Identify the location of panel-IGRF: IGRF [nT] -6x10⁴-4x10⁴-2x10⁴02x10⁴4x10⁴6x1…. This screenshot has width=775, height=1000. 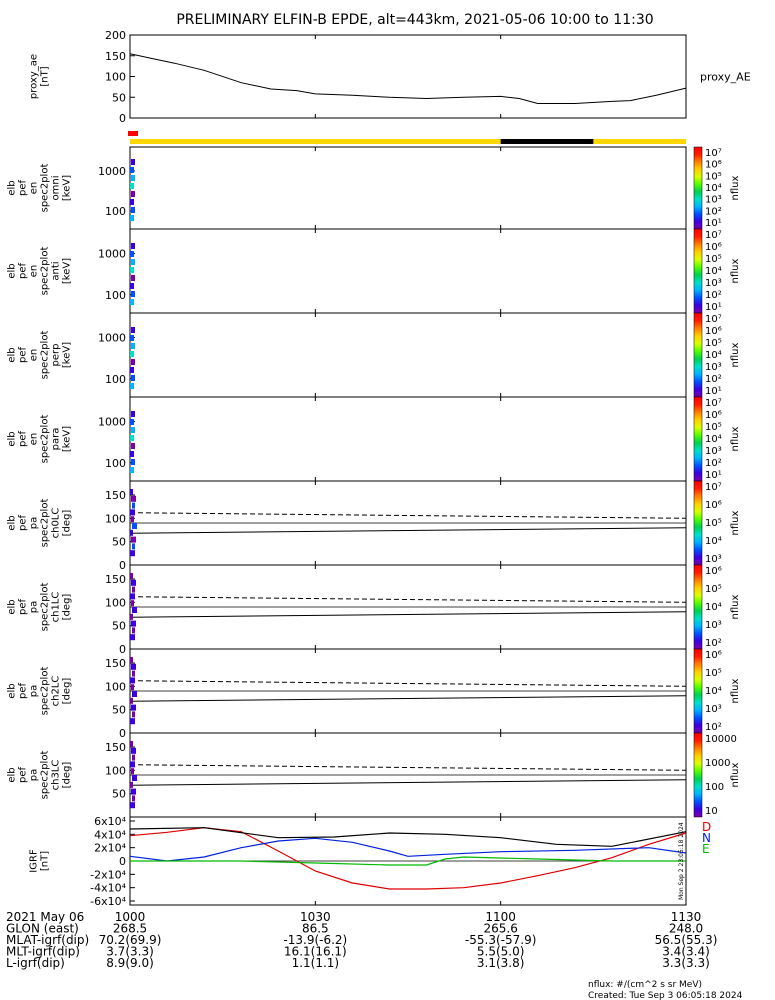
(370, 861).